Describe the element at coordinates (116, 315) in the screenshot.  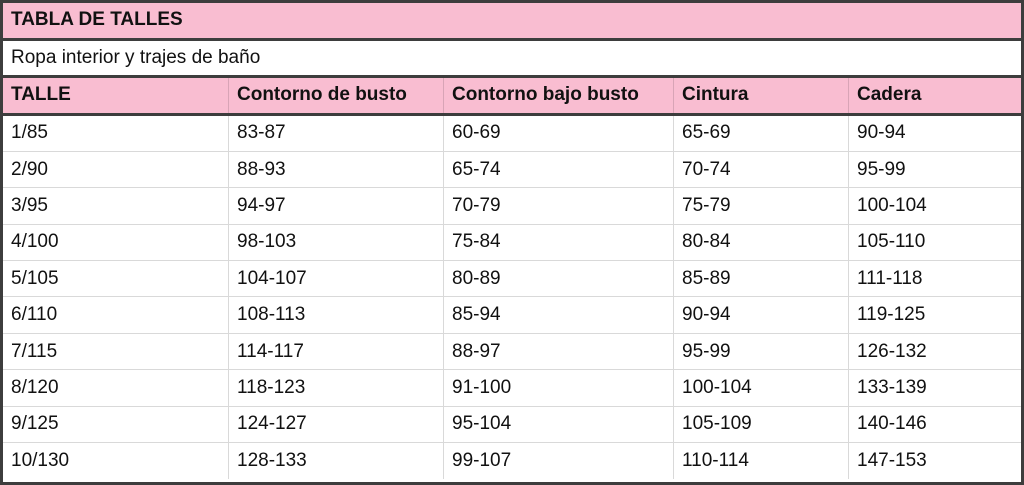
I see `table-cell: 6/110` at that location.